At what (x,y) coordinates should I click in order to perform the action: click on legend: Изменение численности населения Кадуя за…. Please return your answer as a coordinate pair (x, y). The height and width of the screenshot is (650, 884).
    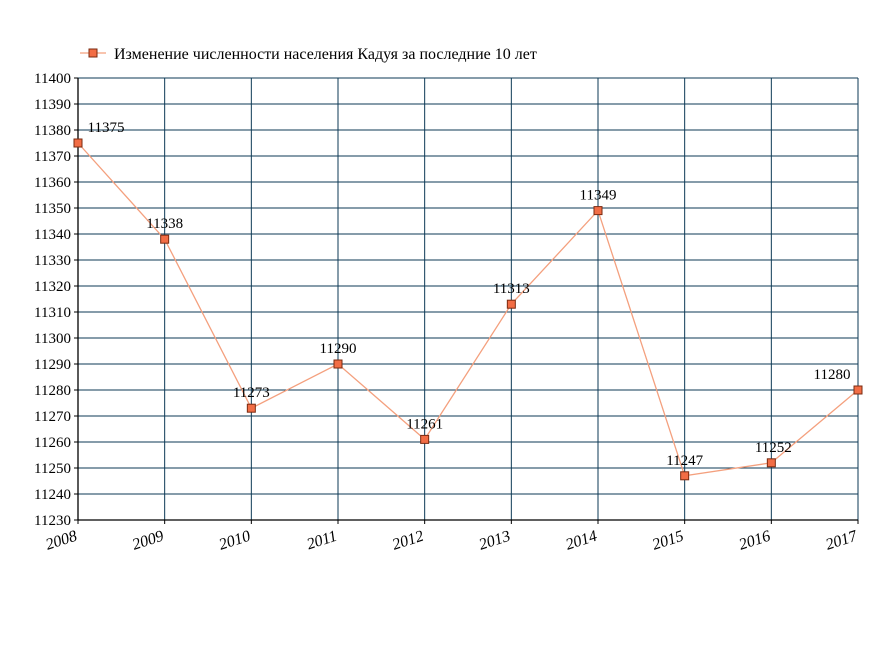
    Looking at the image, I should click on (308, 54).